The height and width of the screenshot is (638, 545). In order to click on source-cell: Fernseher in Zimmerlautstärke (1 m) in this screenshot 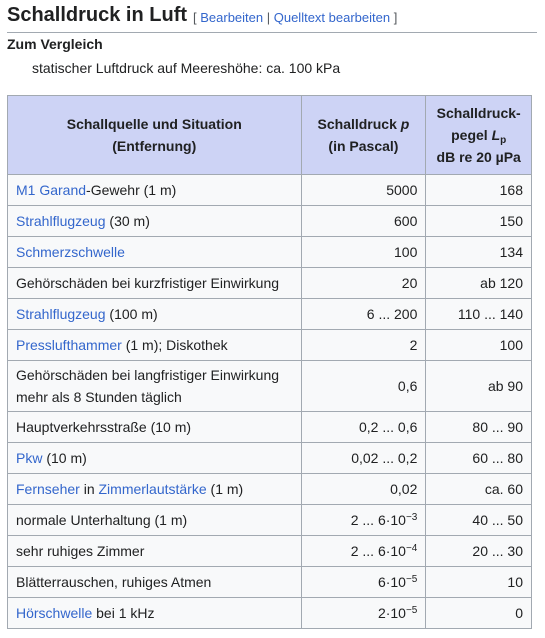, I will do `click(154, 489)`.